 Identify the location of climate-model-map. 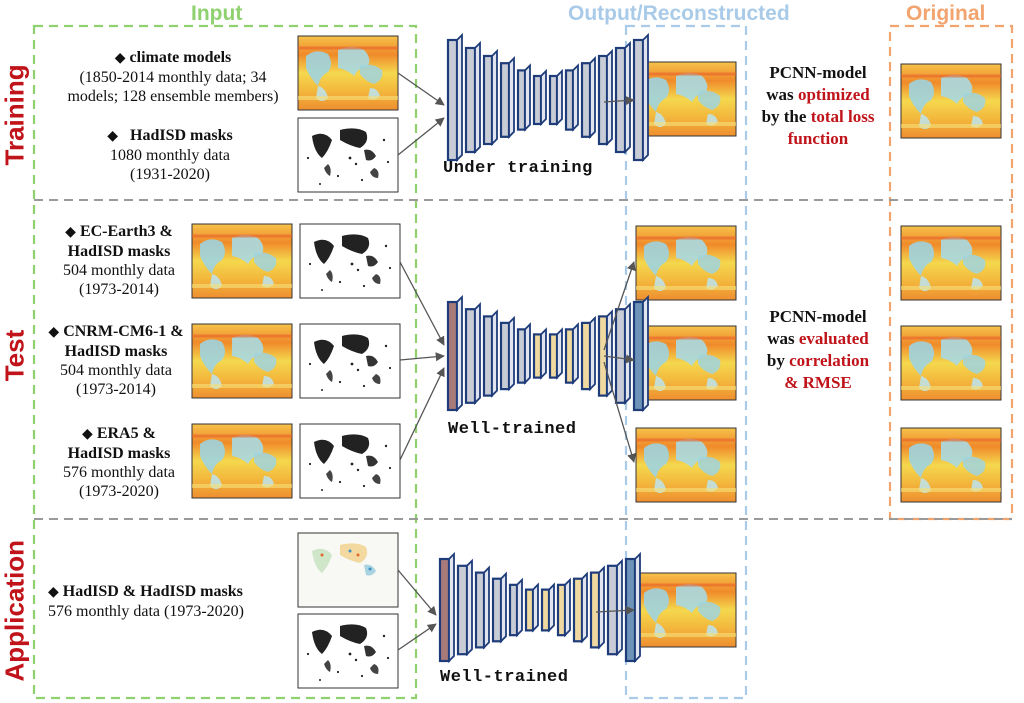
(348, 73).